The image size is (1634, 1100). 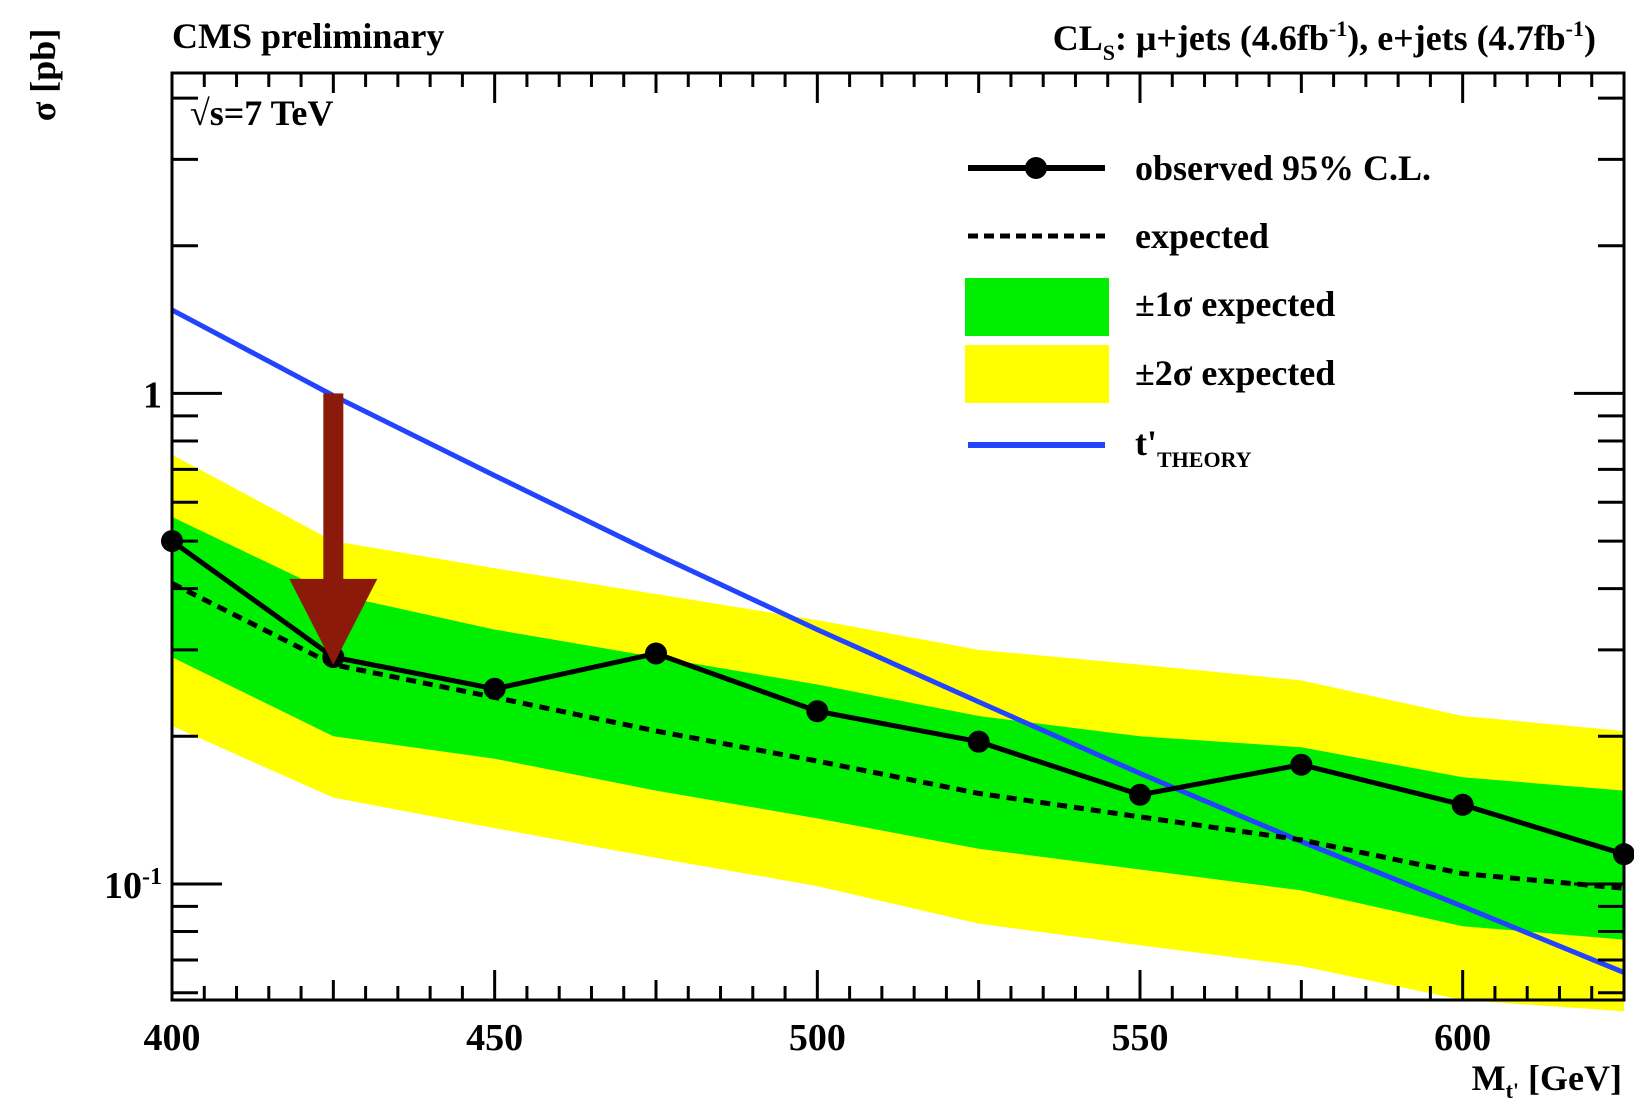 What do you see at coordinates (817, 1038) in the screenshot?
I see `x-tick-label: 500` at bounding box center [817, 1038].